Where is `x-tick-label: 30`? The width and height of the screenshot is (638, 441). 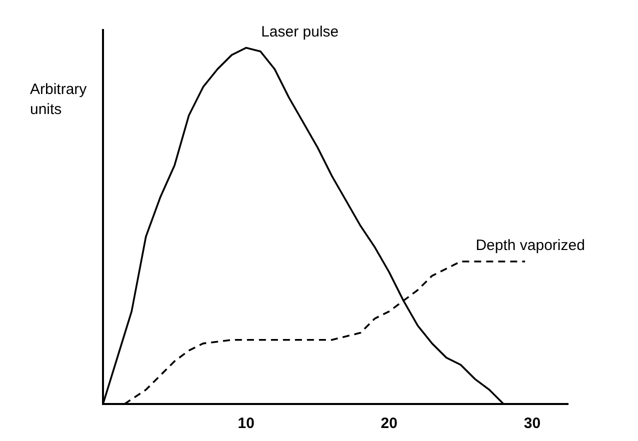 x-tick-label: 30 is located at coordinates (532, 423).